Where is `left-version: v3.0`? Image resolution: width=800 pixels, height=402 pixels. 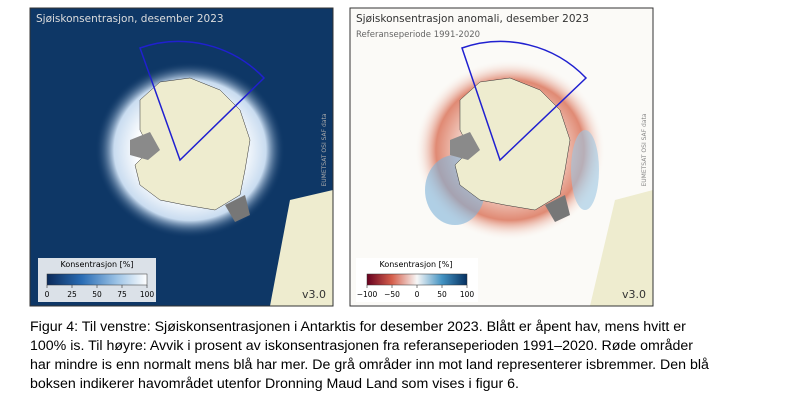 left-version: v3.0 is located at coordinates (314, 294).